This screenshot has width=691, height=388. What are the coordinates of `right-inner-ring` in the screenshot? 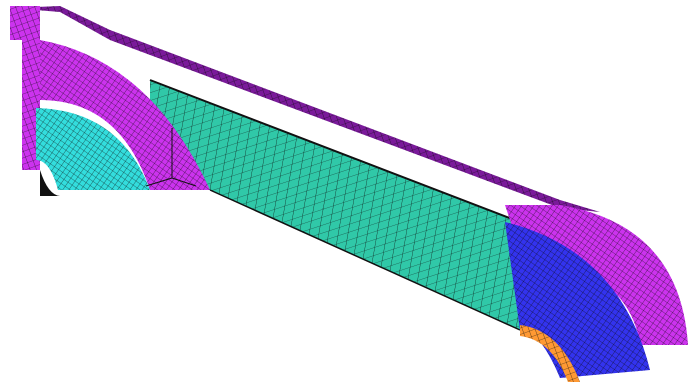 It's located at (550, 353).